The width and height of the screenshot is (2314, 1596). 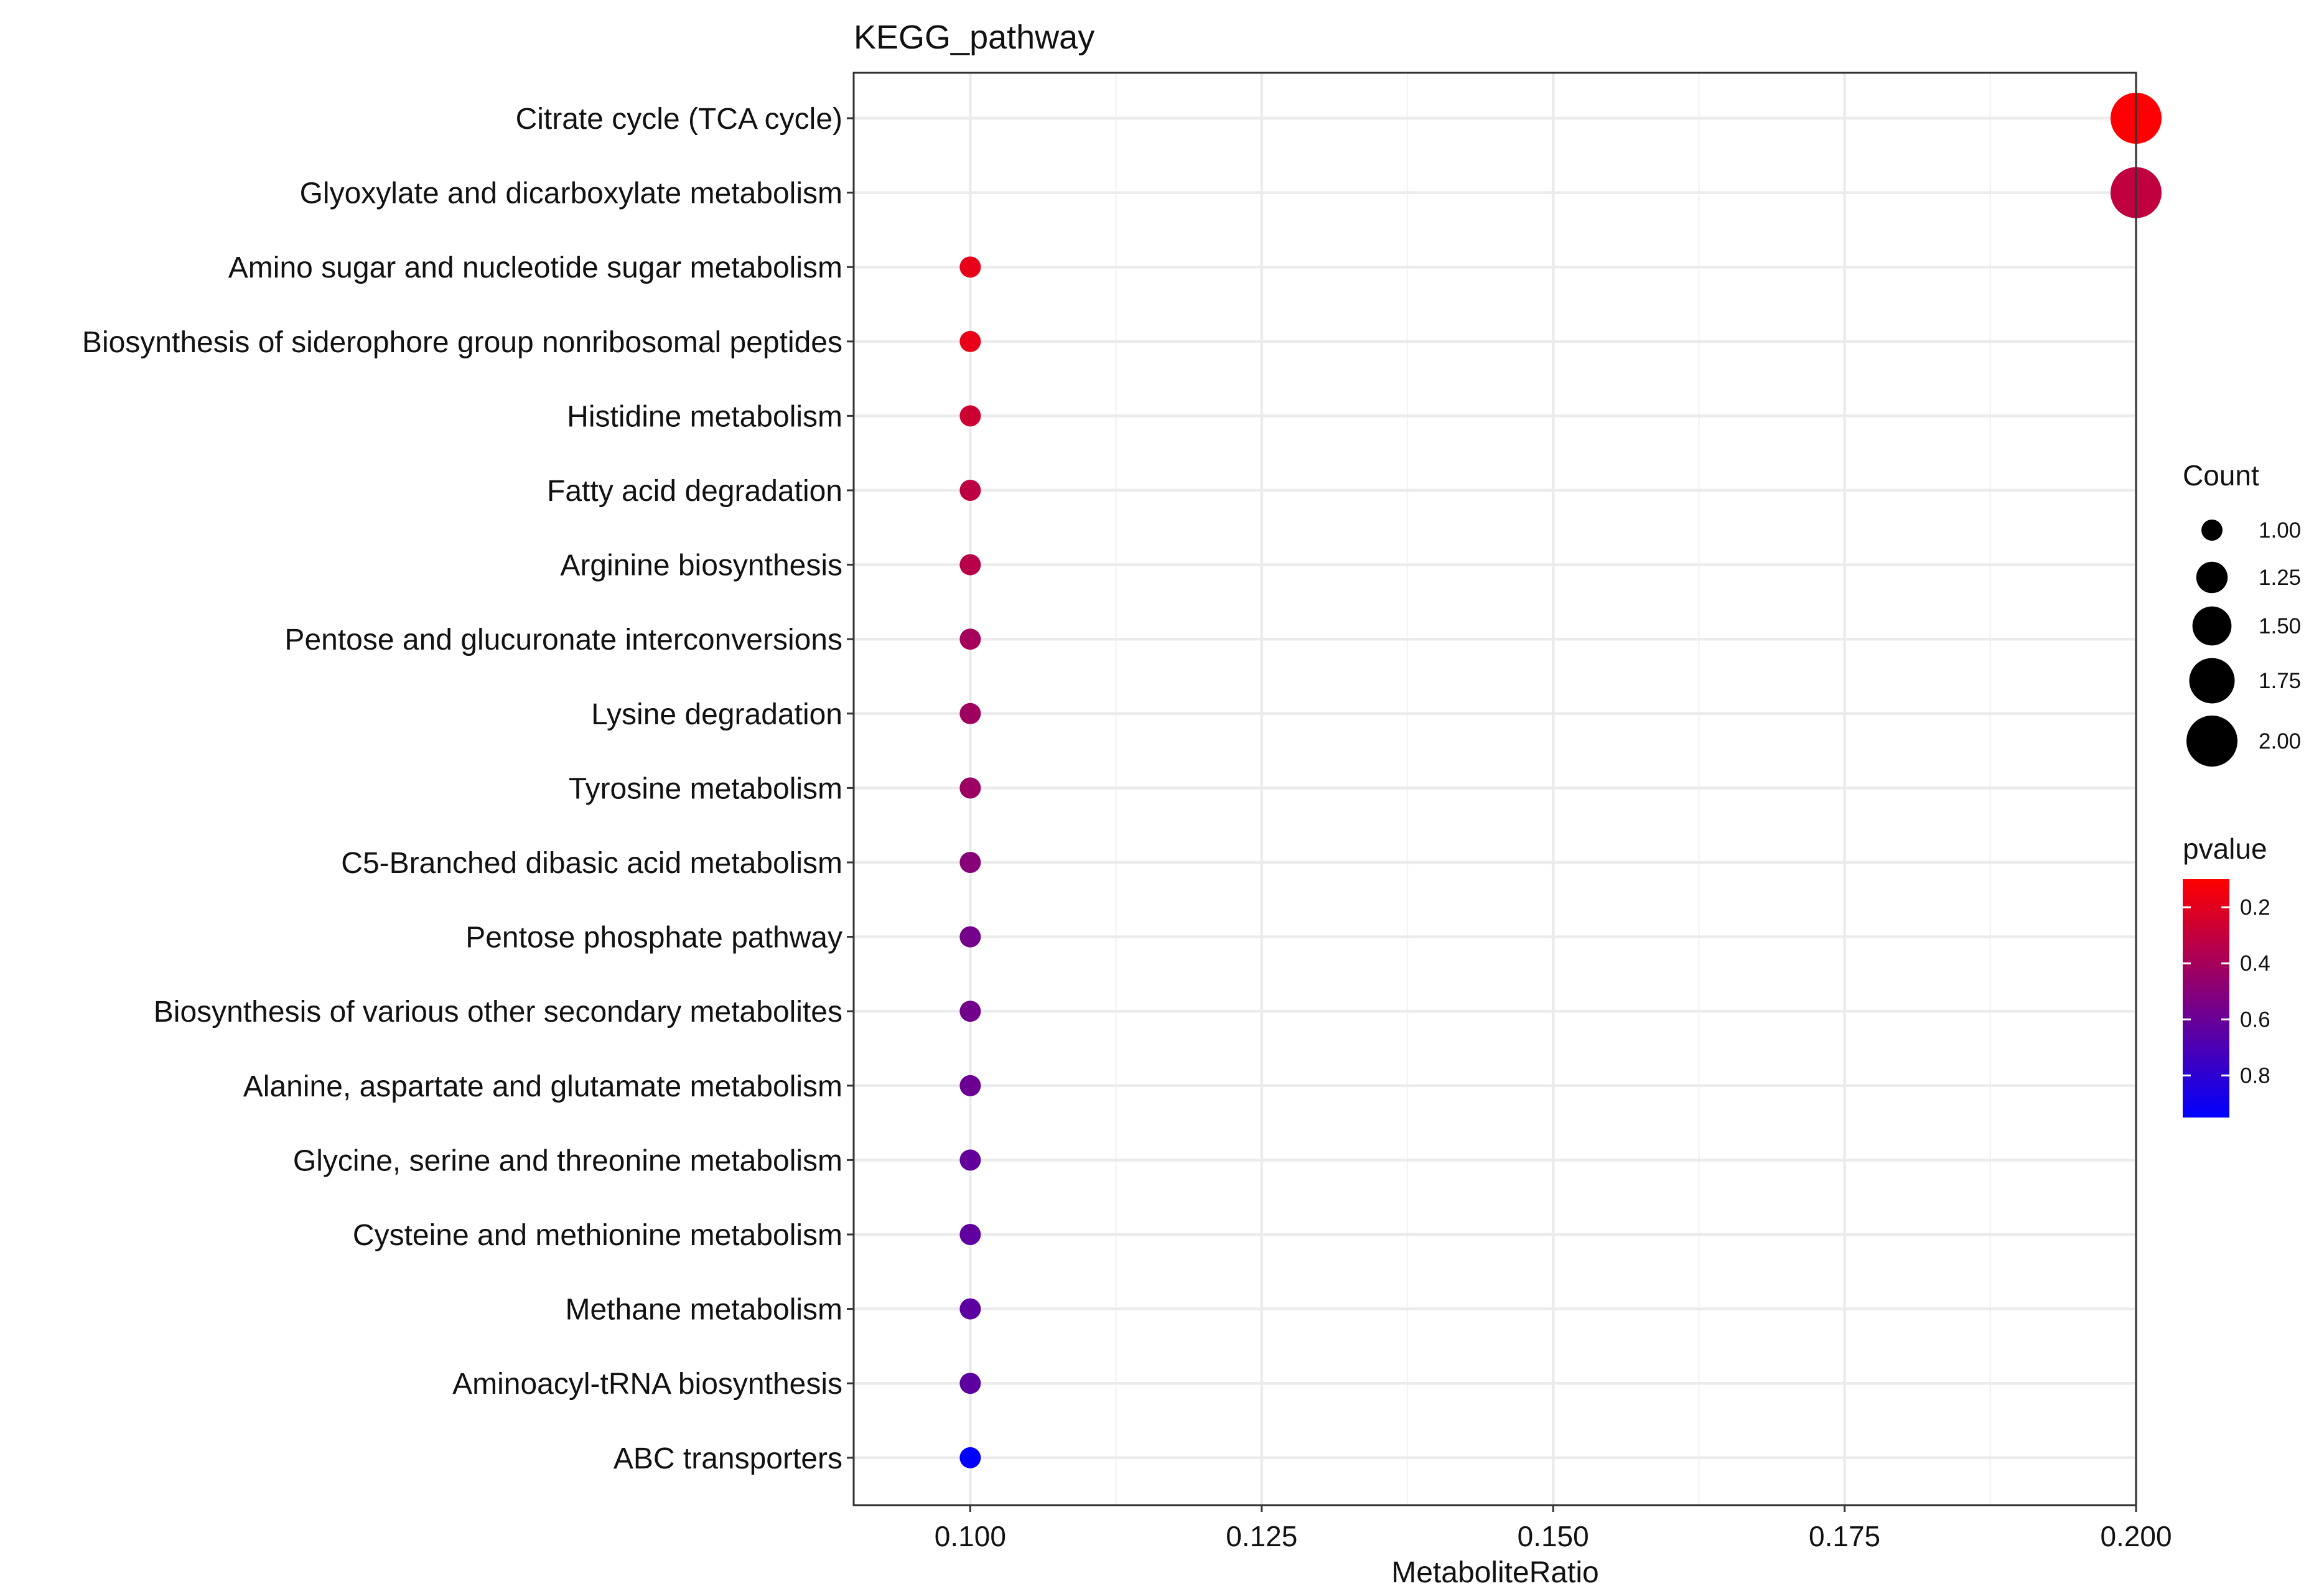 What do you see at coordinates (571, 194) in the screenshot?
I see `y-tick-label: Glyoxylate and dicarboxylate metabolism` at bounding box center [571, 194].